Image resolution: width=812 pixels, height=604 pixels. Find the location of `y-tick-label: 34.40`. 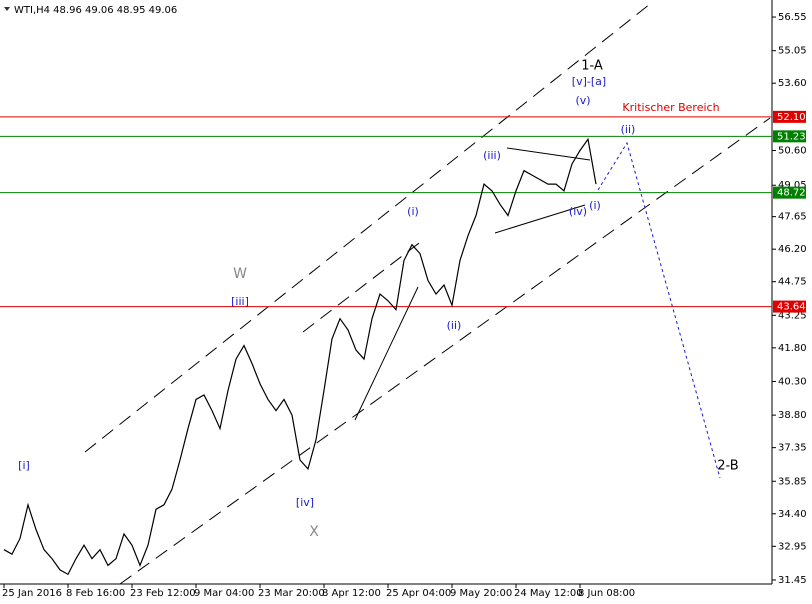

y-tick-label: 34.40 is located at coordinates (792, 514).